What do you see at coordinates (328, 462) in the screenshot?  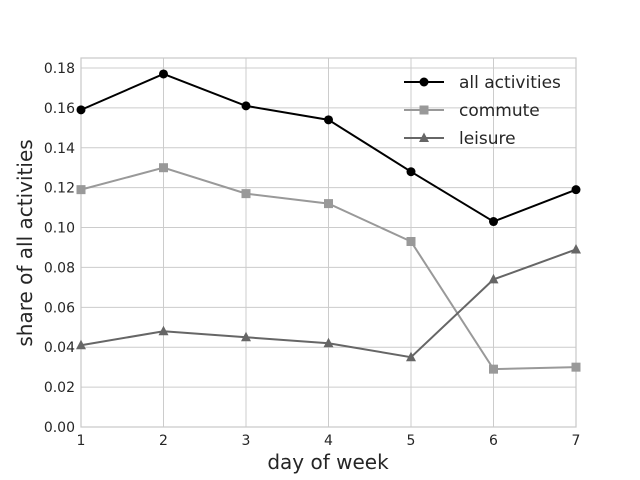 I see `x-axis-label: day of week` at bounding box center [328, 462].